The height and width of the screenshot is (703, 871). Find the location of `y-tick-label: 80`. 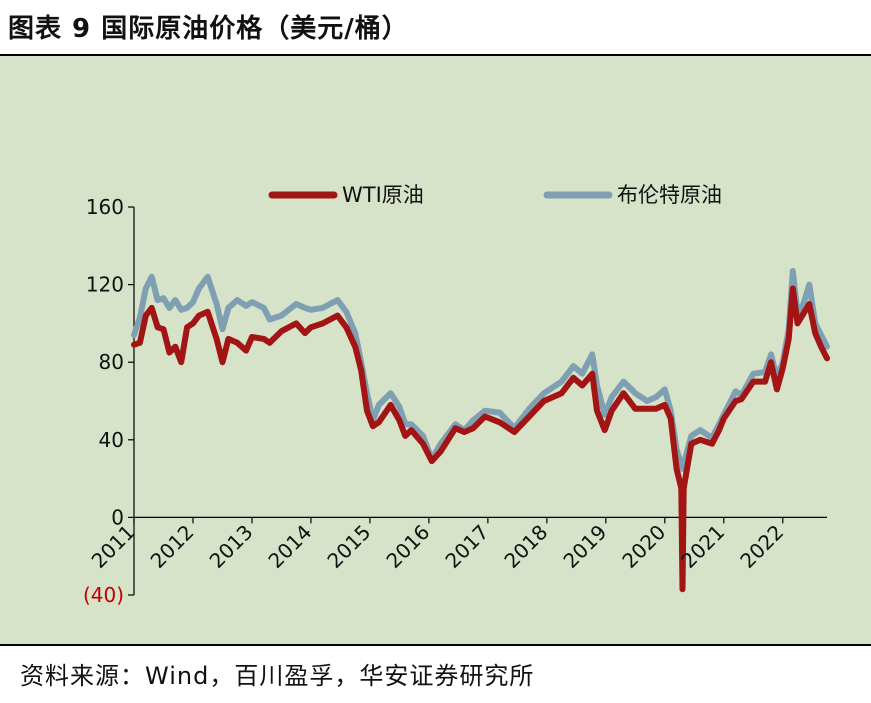

y-tick-label: 80 is located at coordinates (111, 362).